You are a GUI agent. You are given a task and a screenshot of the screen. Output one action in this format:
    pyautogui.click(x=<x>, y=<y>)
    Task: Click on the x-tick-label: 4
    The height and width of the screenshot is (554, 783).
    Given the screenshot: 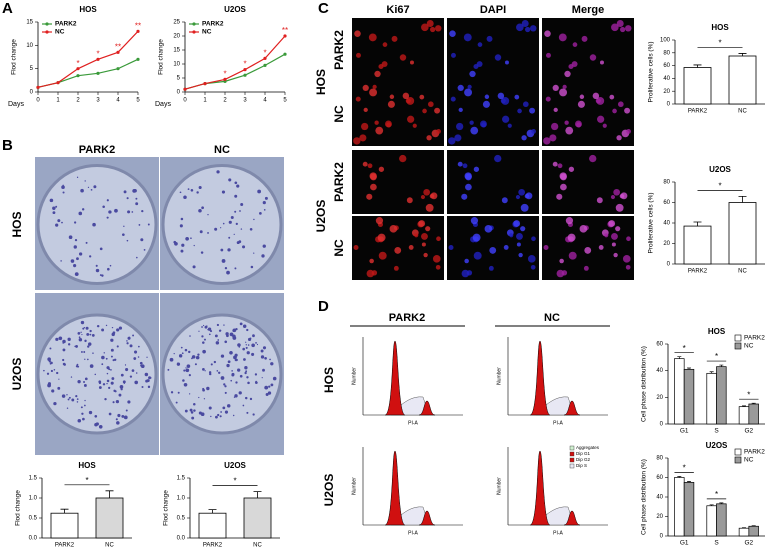 What is the action you would take?
    pyautogui.click(x=118, y=101)
    